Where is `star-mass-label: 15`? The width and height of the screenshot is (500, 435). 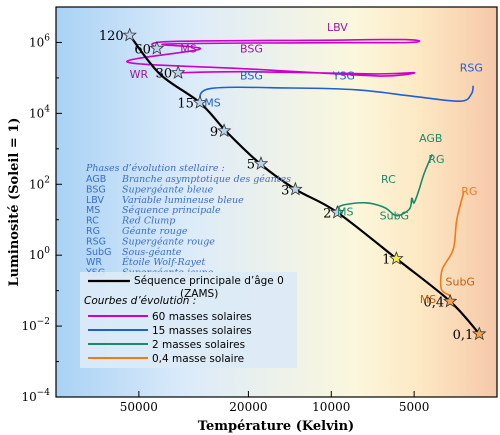 star-mass-label: 15 is located at coordinates (185, 104).